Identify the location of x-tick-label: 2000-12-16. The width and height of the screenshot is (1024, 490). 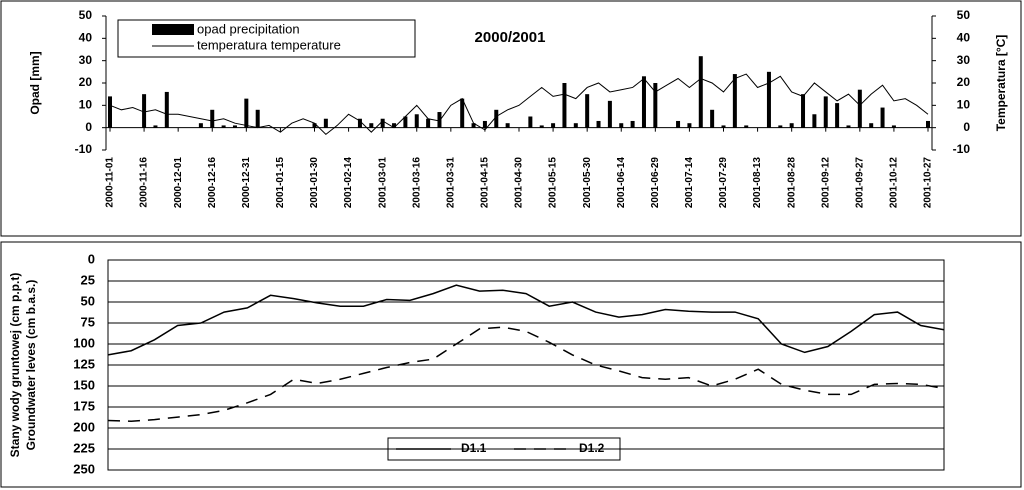
(212, 183).